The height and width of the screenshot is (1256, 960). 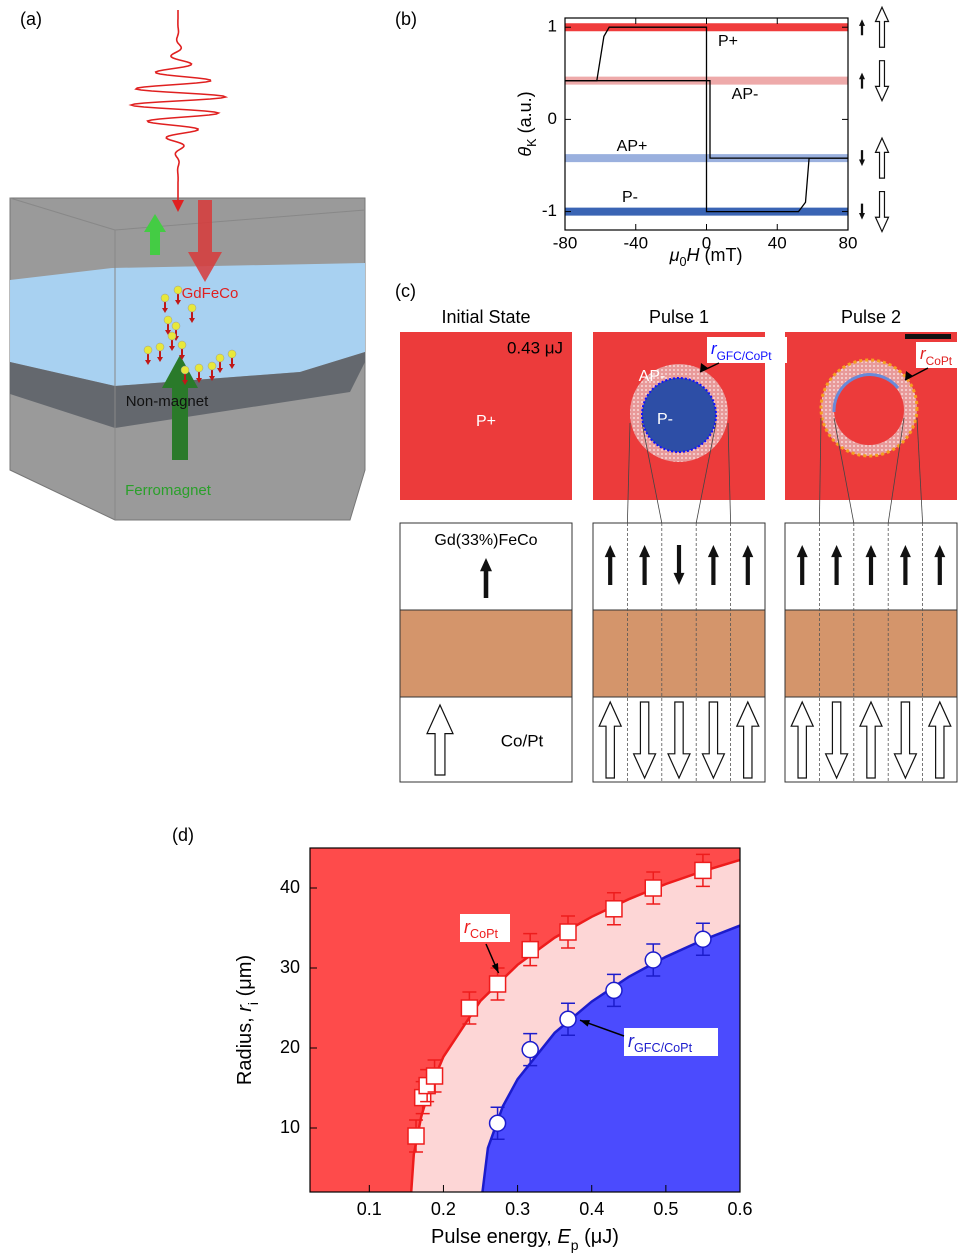 What do you see at coordinates (167, 401) in the screenshot?
I see `layer-label: Non-magnet` at bounding box center [167, 401].